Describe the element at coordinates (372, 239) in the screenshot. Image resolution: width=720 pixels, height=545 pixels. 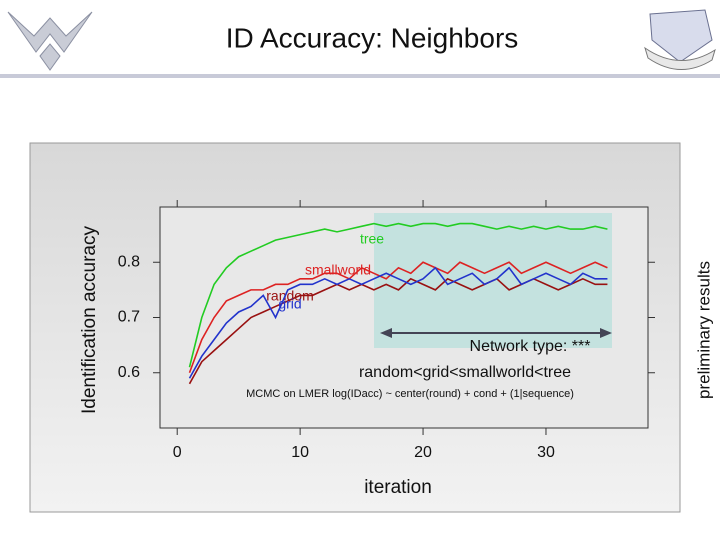
I see `series-label: tree` at that location.